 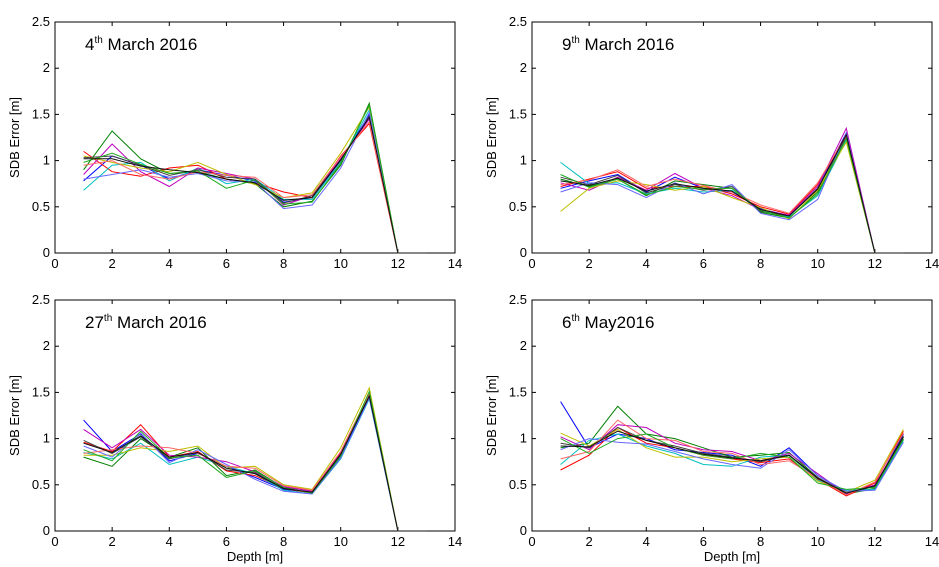 I want to click on chart-title: 27th March 2016, so click(x=146, y=322).